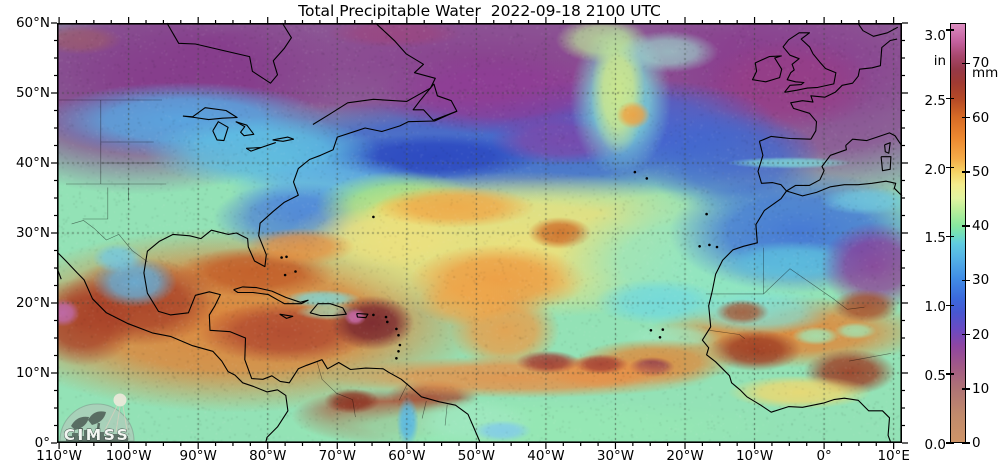  I want to click on cb-label-in-1: 1.0, so click(935, 307).